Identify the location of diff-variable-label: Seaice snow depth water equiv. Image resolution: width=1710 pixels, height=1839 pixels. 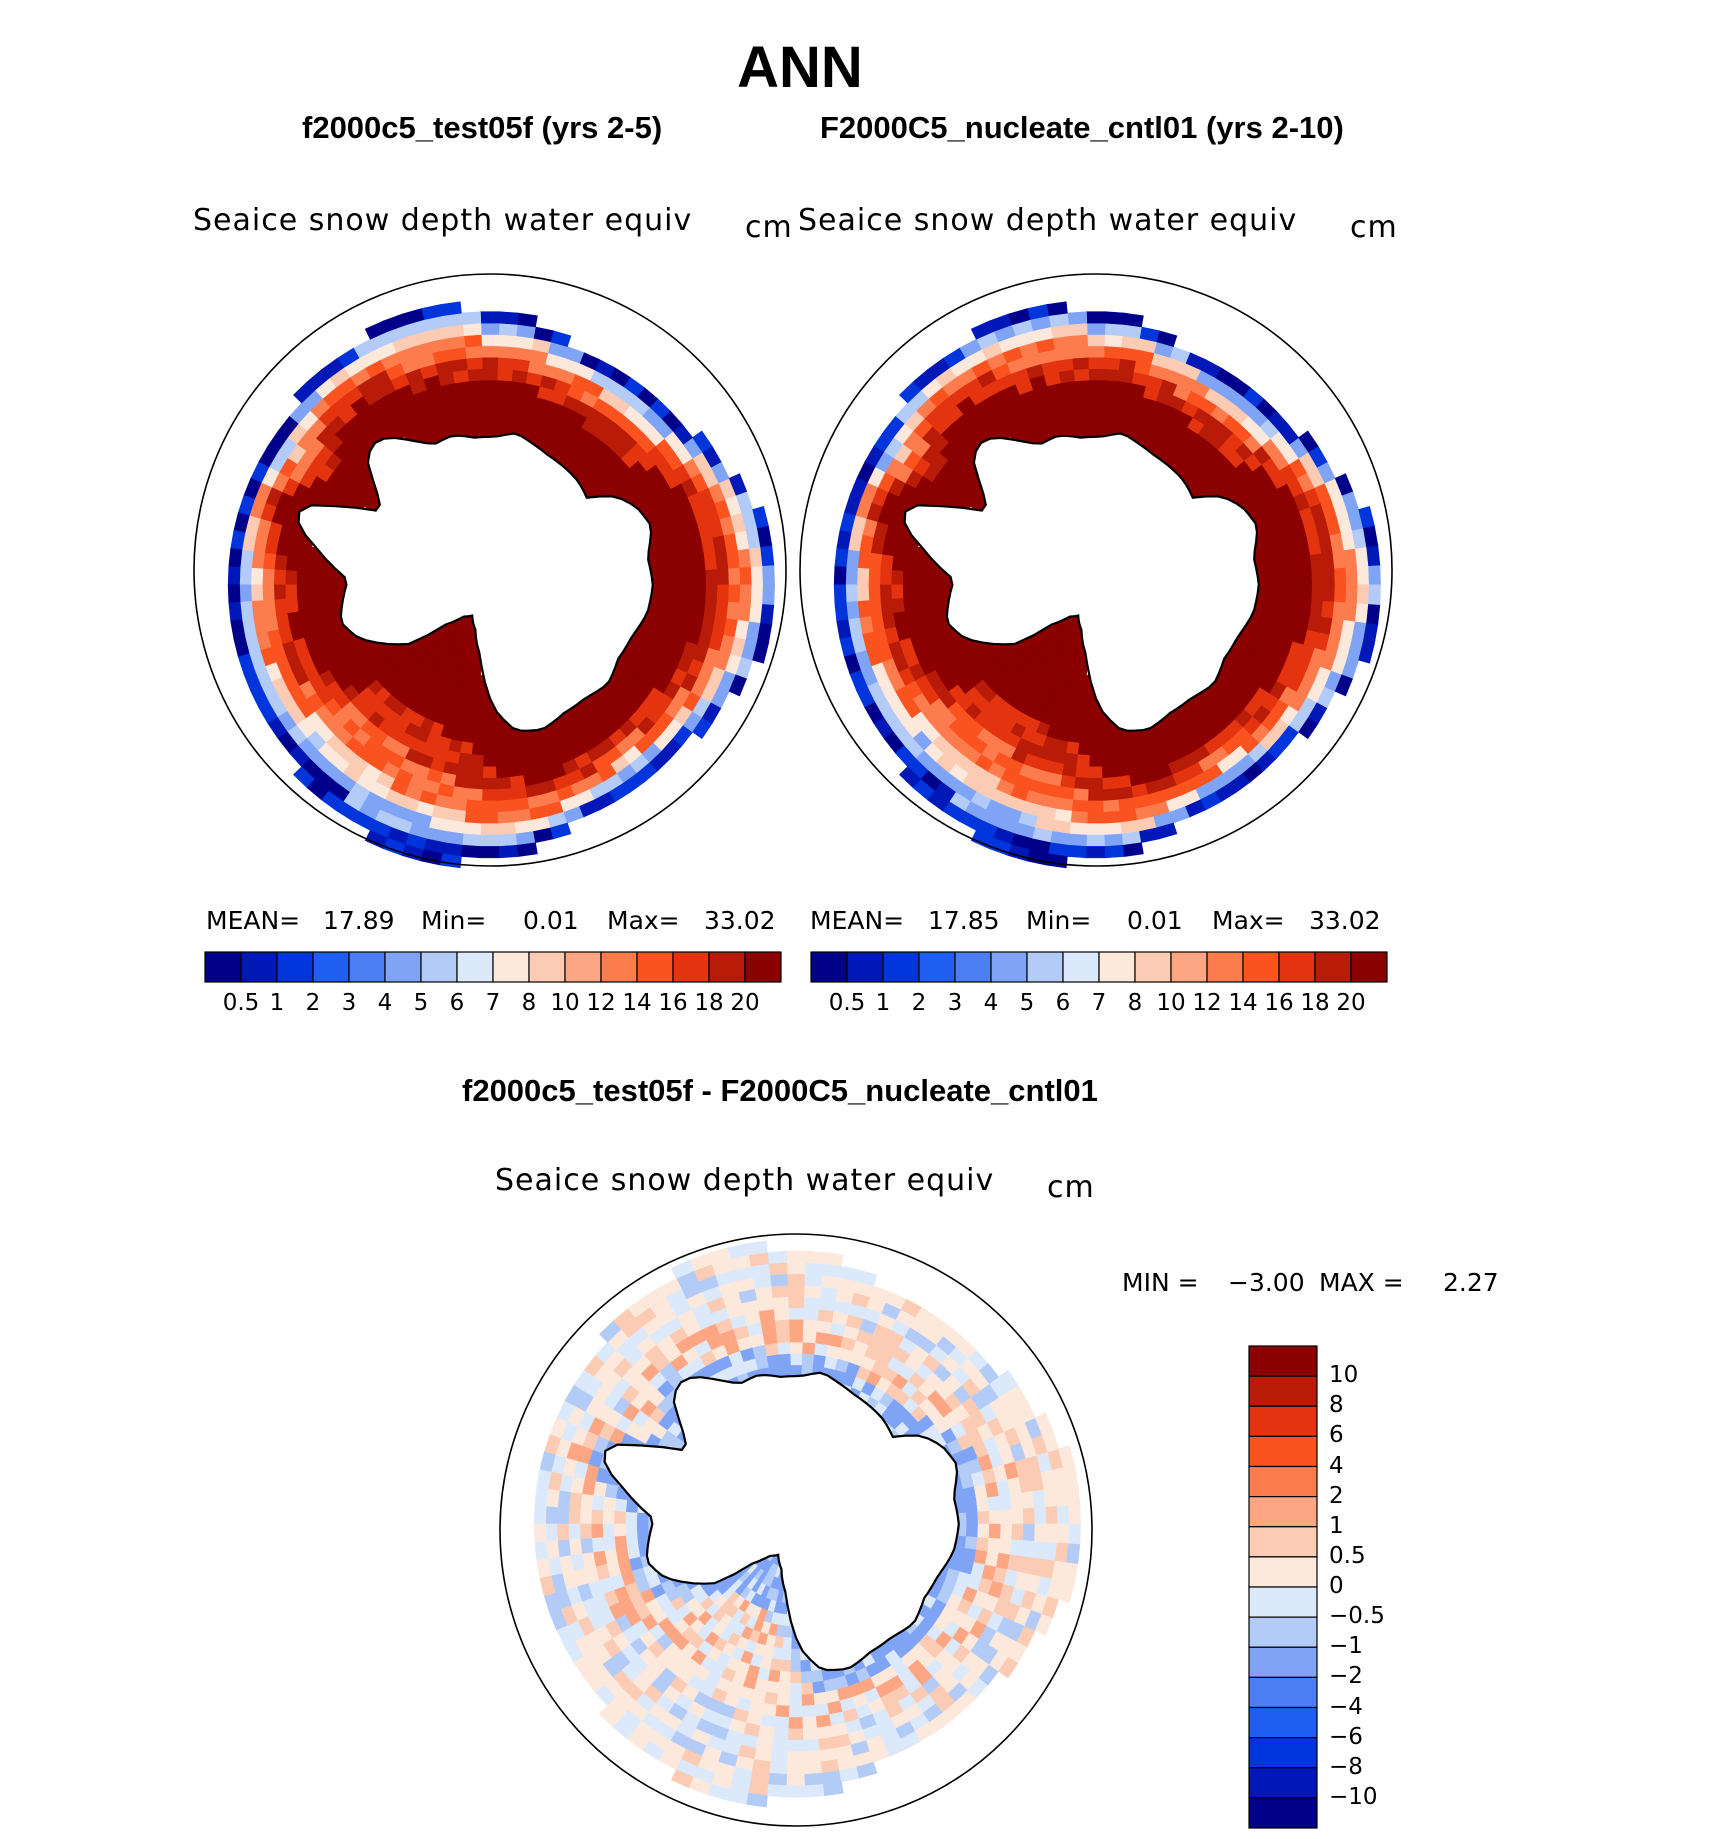
(745, 1180).